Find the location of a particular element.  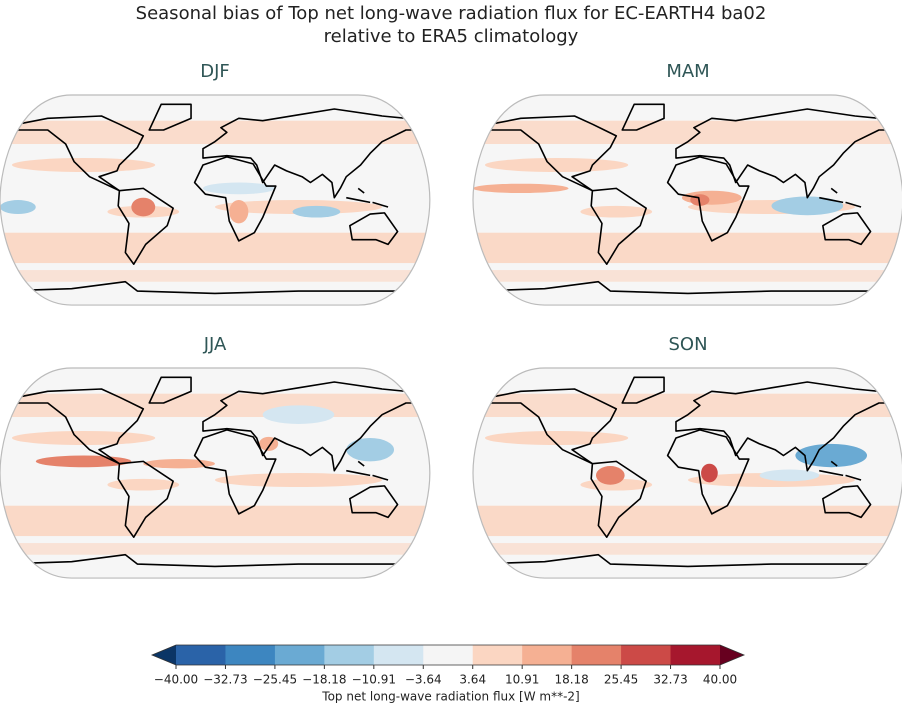

colorbar-tick-label: 32.73 is located at coordinates (670, 680).